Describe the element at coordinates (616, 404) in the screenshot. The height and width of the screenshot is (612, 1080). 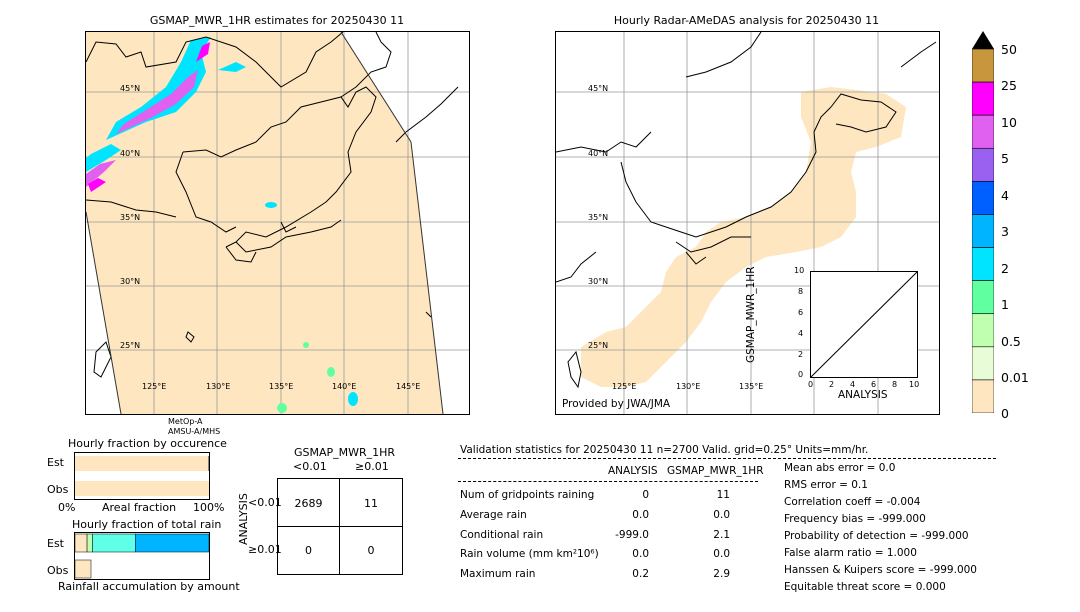
I see `data-credit: Provided by JWA/JMA` at that location.